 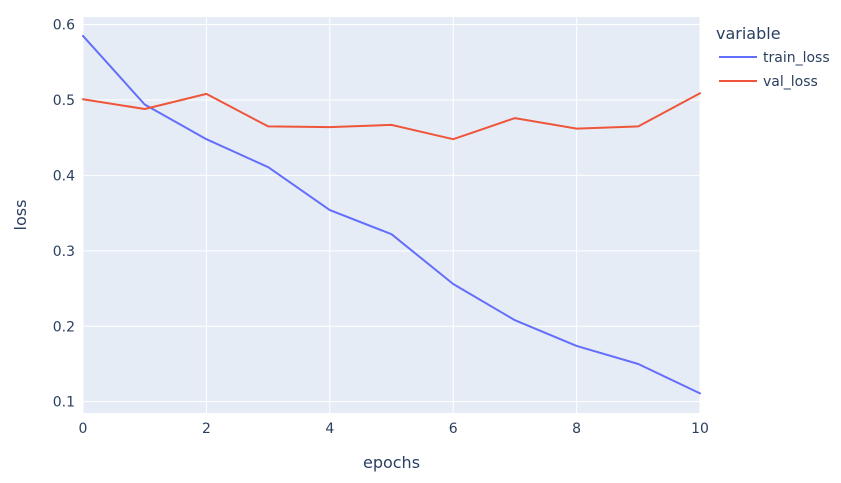 What do you see at coordinates (64, 214) in the screenshot?
I see `y-axis-ticks: 0.1 0.2 0.3 0.4 0.5 0.6` at bounding box center [64, 214].